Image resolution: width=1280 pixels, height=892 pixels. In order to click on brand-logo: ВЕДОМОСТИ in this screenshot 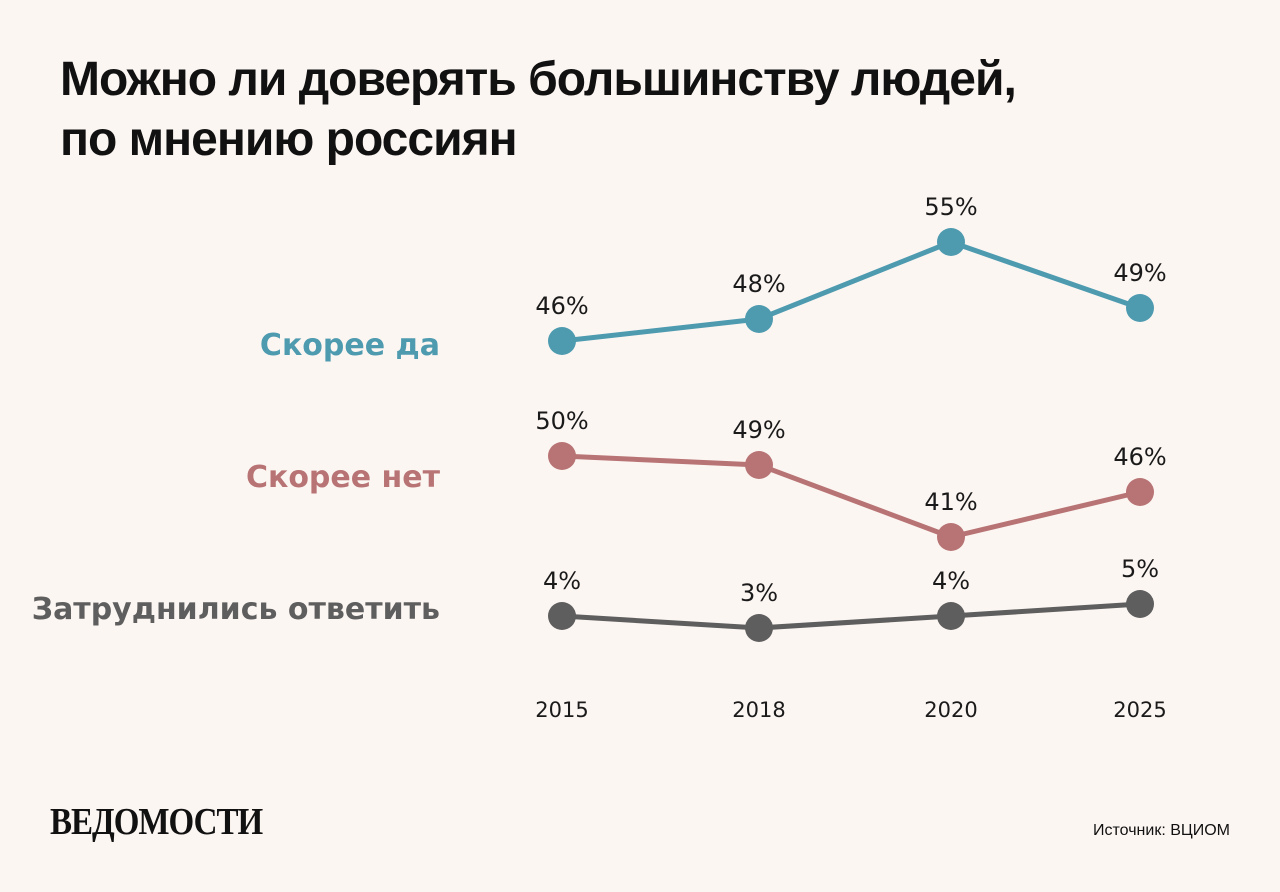, I will do `click(156, 823)`.